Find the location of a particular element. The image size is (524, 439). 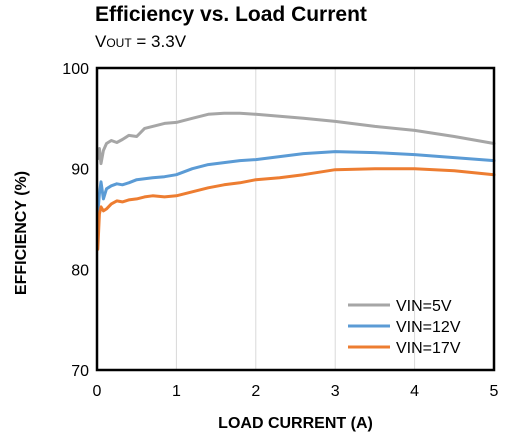

subtitle-subscript: OUT is located at coordinates (119, 43).